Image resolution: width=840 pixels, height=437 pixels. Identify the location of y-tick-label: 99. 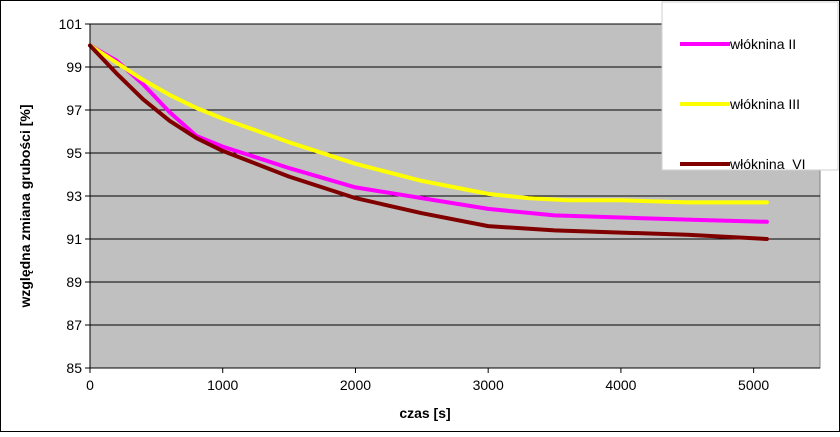
(74, 67).